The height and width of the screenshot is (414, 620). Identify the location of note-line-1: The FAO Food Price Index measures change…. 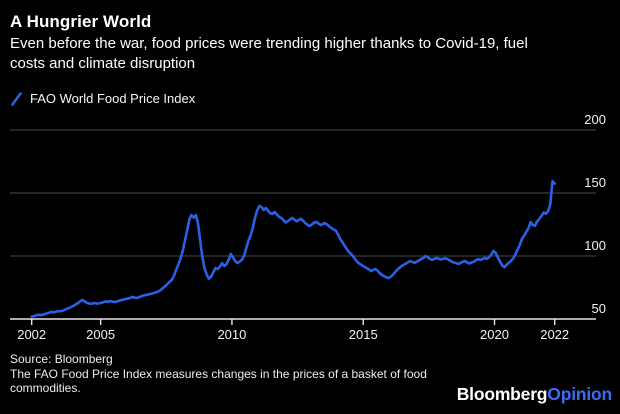
(218, 374).